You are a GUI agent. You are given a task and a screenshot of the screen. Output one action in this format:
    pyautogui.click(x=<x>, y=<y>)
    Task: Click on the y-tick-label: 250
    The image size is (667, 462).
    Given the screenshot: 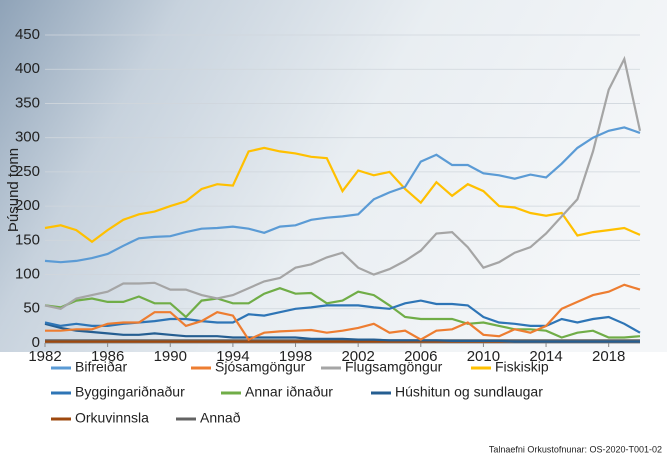 What is the action you would take?
    pyautogui.click(x=27, y=171)
    